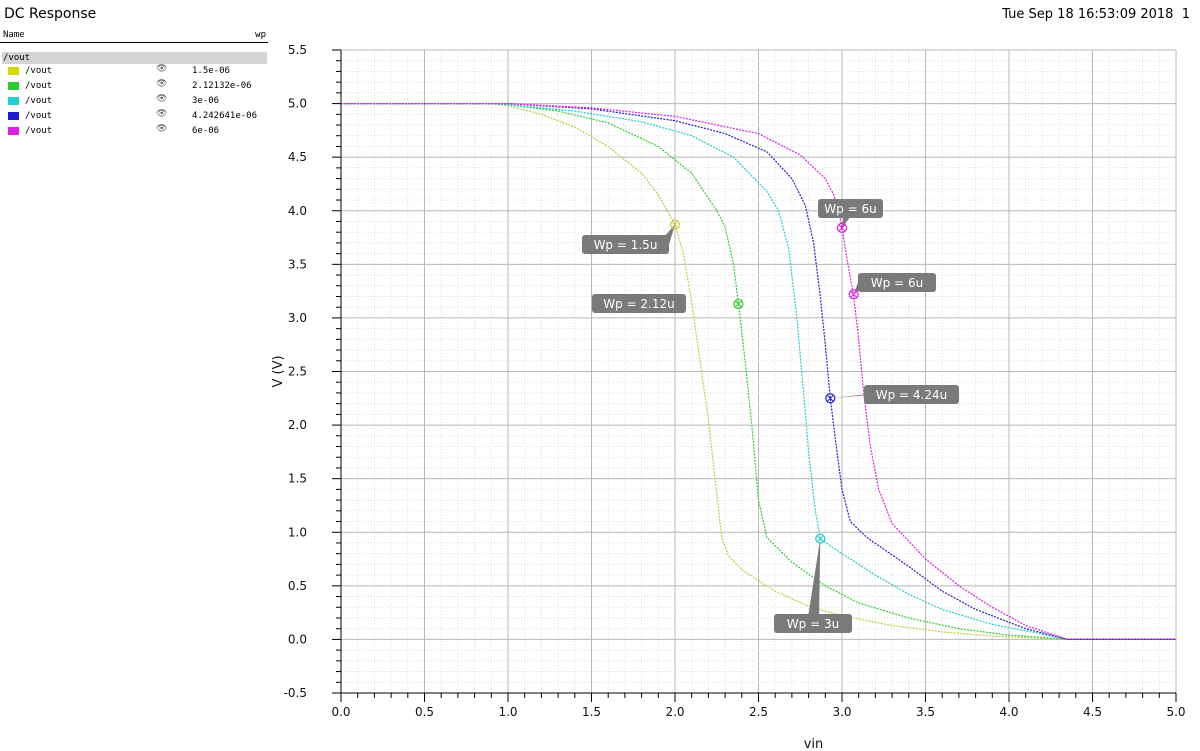  What do you see at coordinates (1008, 712) in the screenshot?
I see `x-tick-label: 4.0` at bounding box center [1008, 712].